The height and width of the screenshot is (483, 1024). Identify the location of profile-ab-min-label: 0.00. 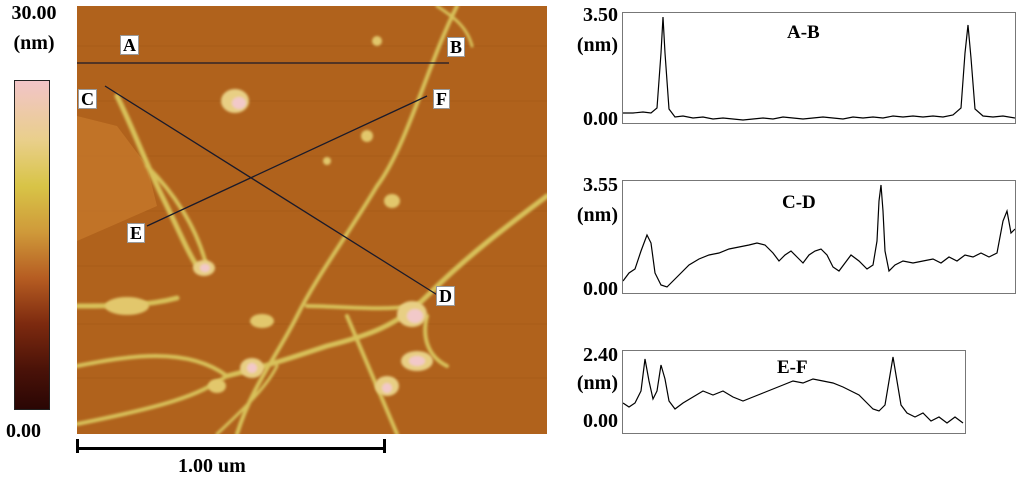
(600, 119).